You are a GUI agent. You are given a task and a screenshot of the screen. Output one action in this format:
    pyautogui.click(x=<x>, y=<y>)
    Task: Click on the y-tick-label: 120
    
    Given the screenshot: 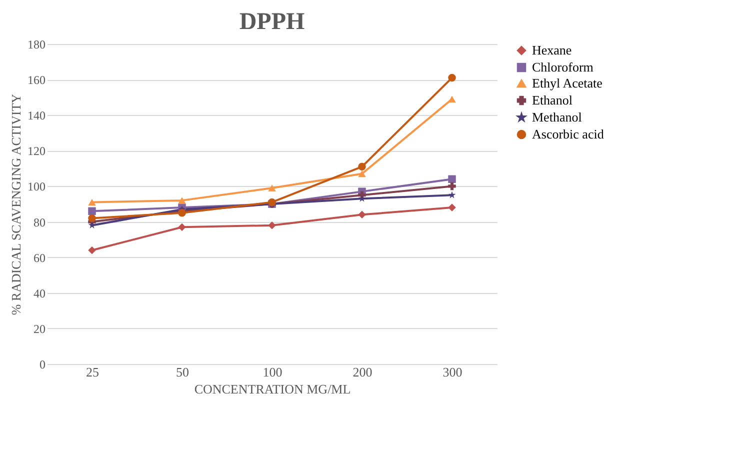 What is the action you would take?
    pyautogui.click(x=37, y=151)
    